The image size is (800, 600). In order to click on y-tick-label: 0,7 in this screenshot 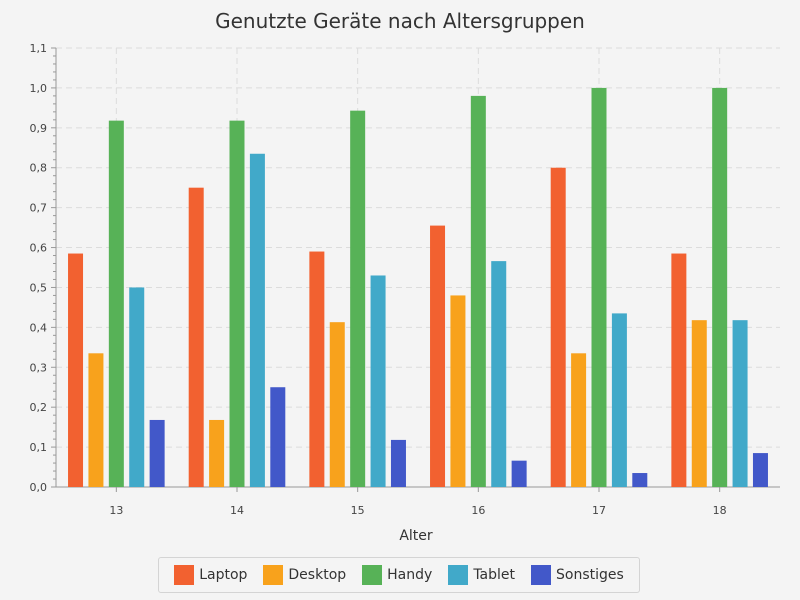, I will do `click(39, 208)`.